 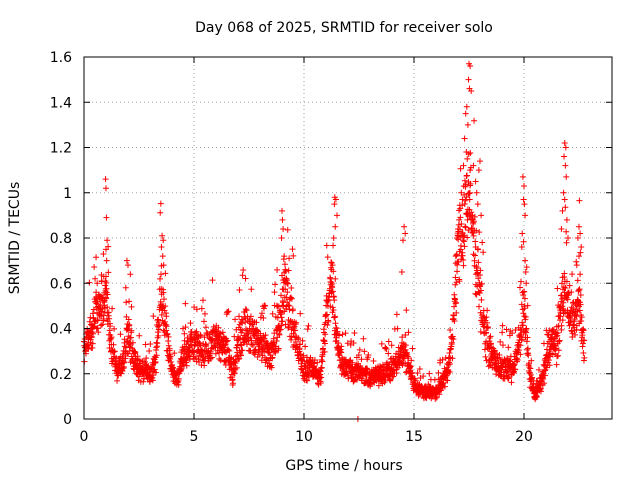 What do you see at coordinates (194, 437) in the screenshot?
I see `x-tick-label: 5` at bounding box center [194, 437].